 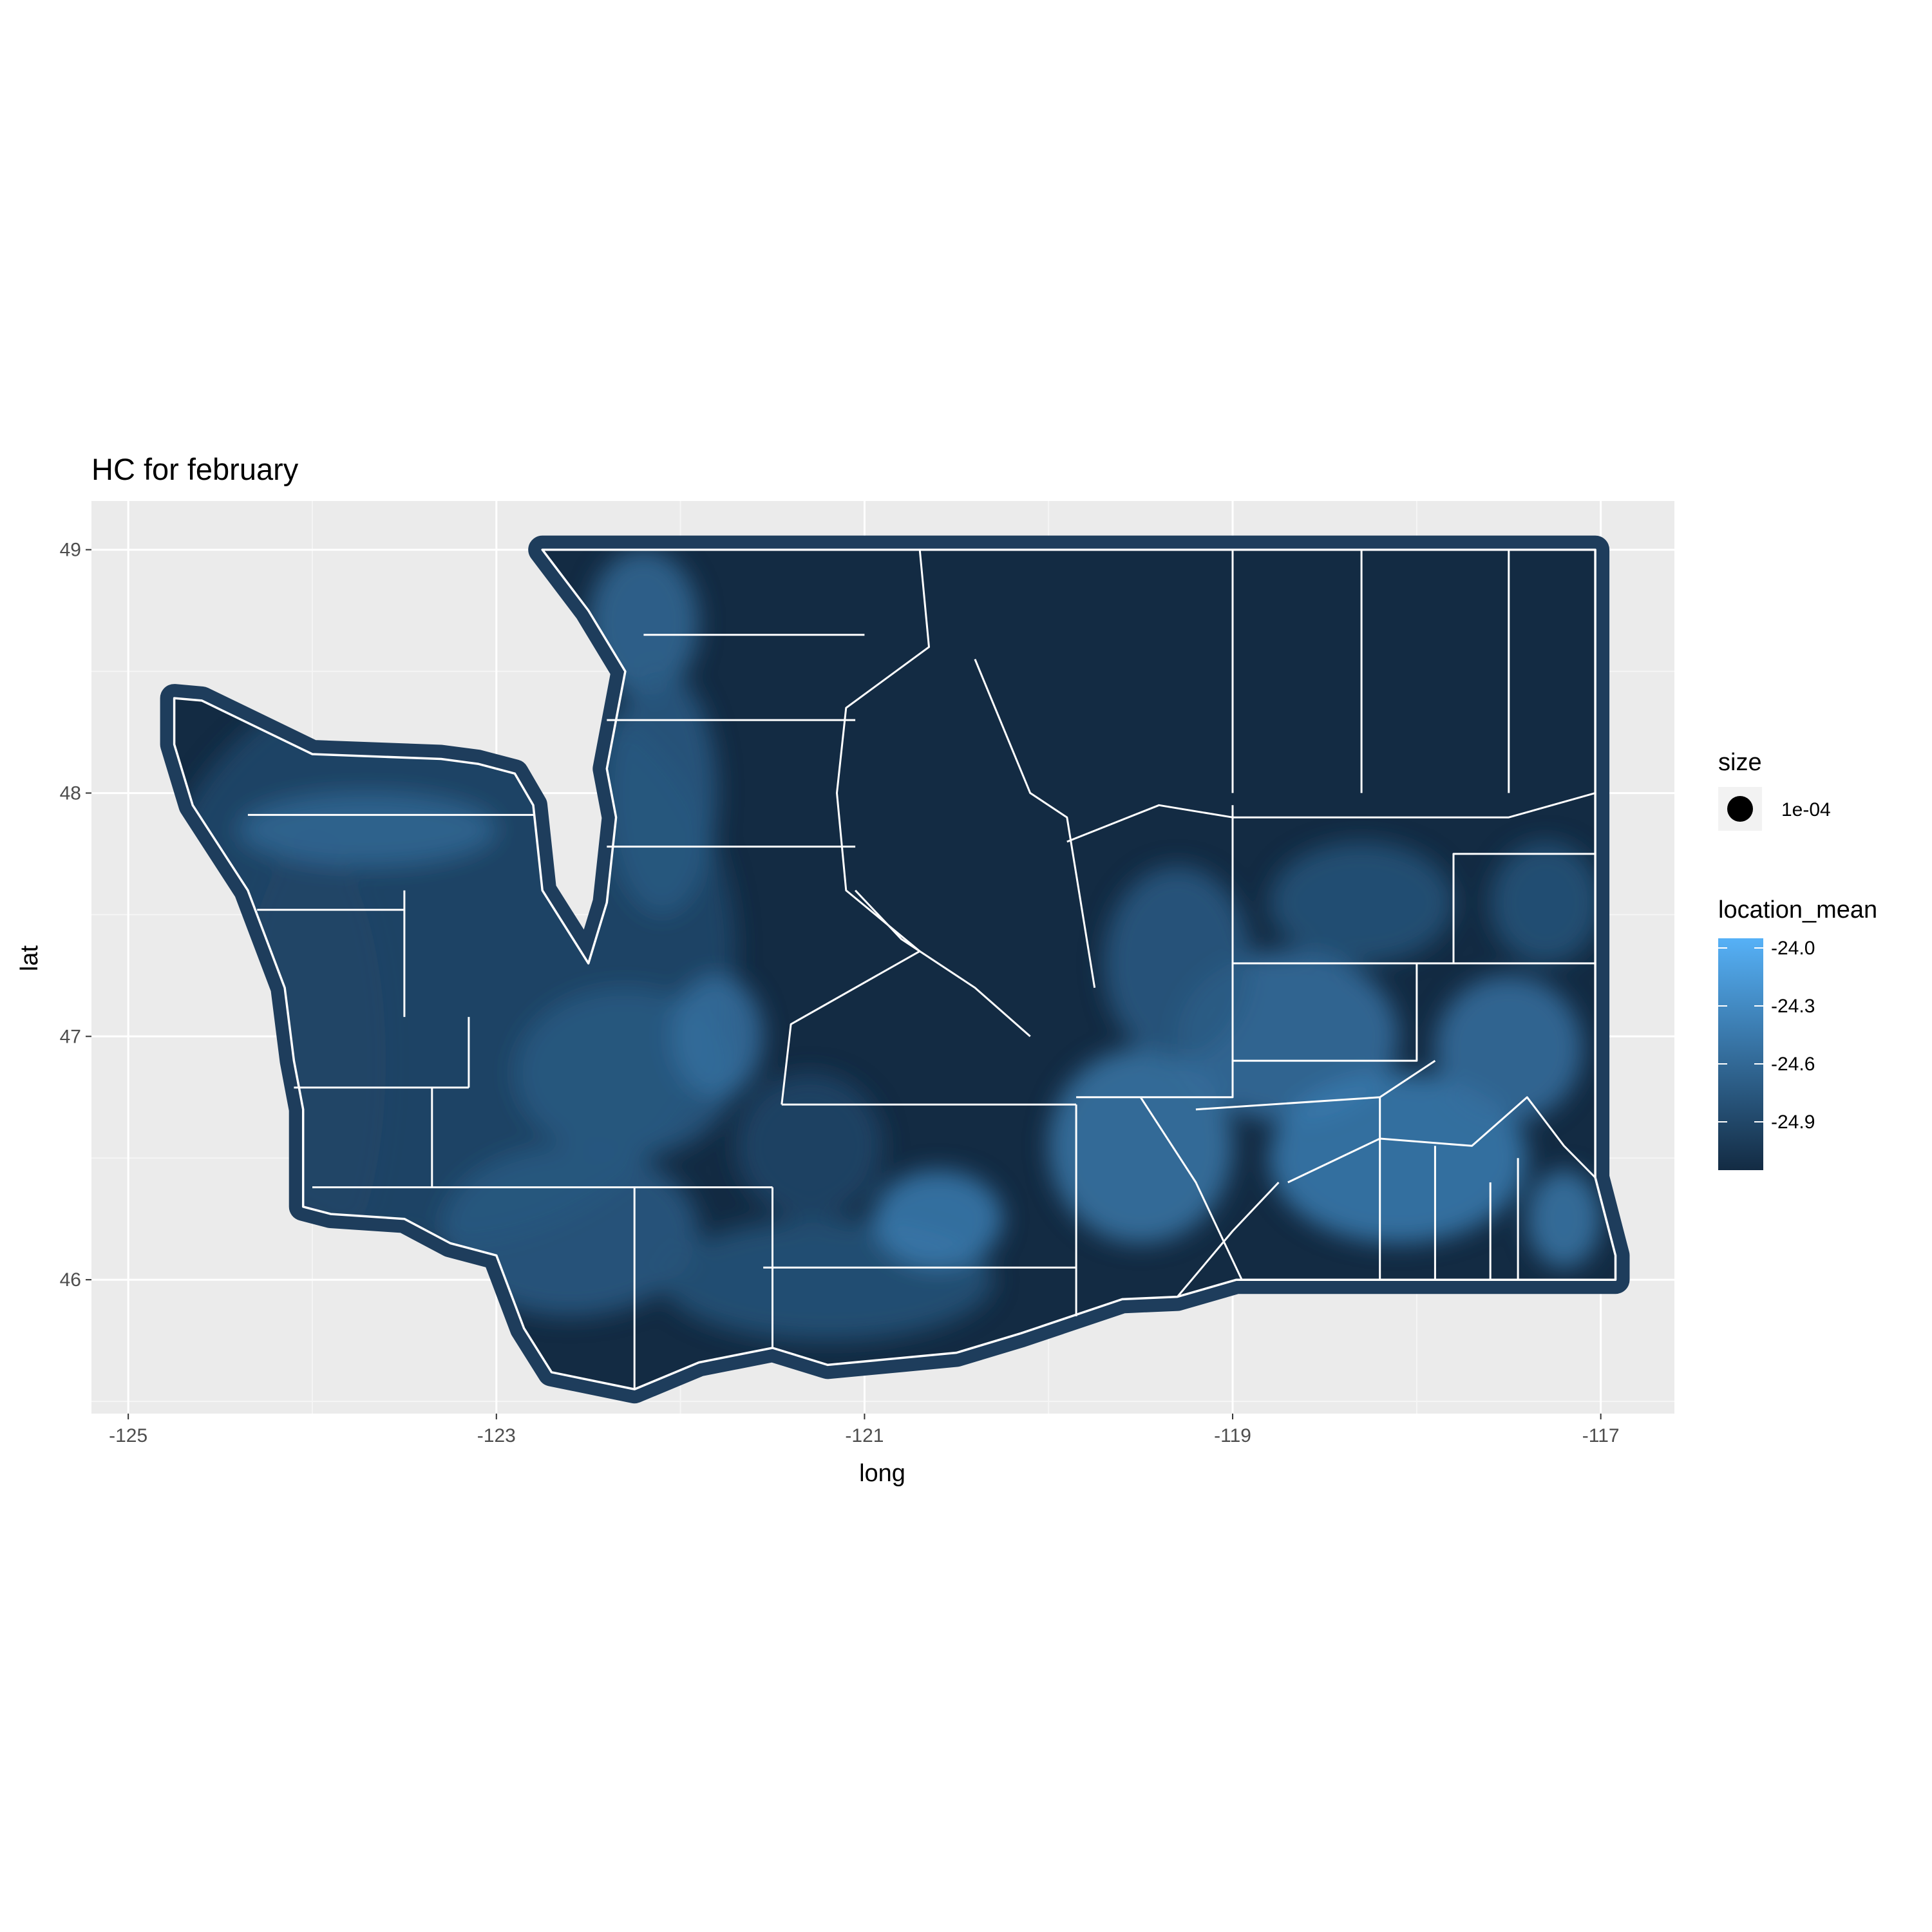 I want to click on x-tick-label: -123, so click(x=496, y=1436).